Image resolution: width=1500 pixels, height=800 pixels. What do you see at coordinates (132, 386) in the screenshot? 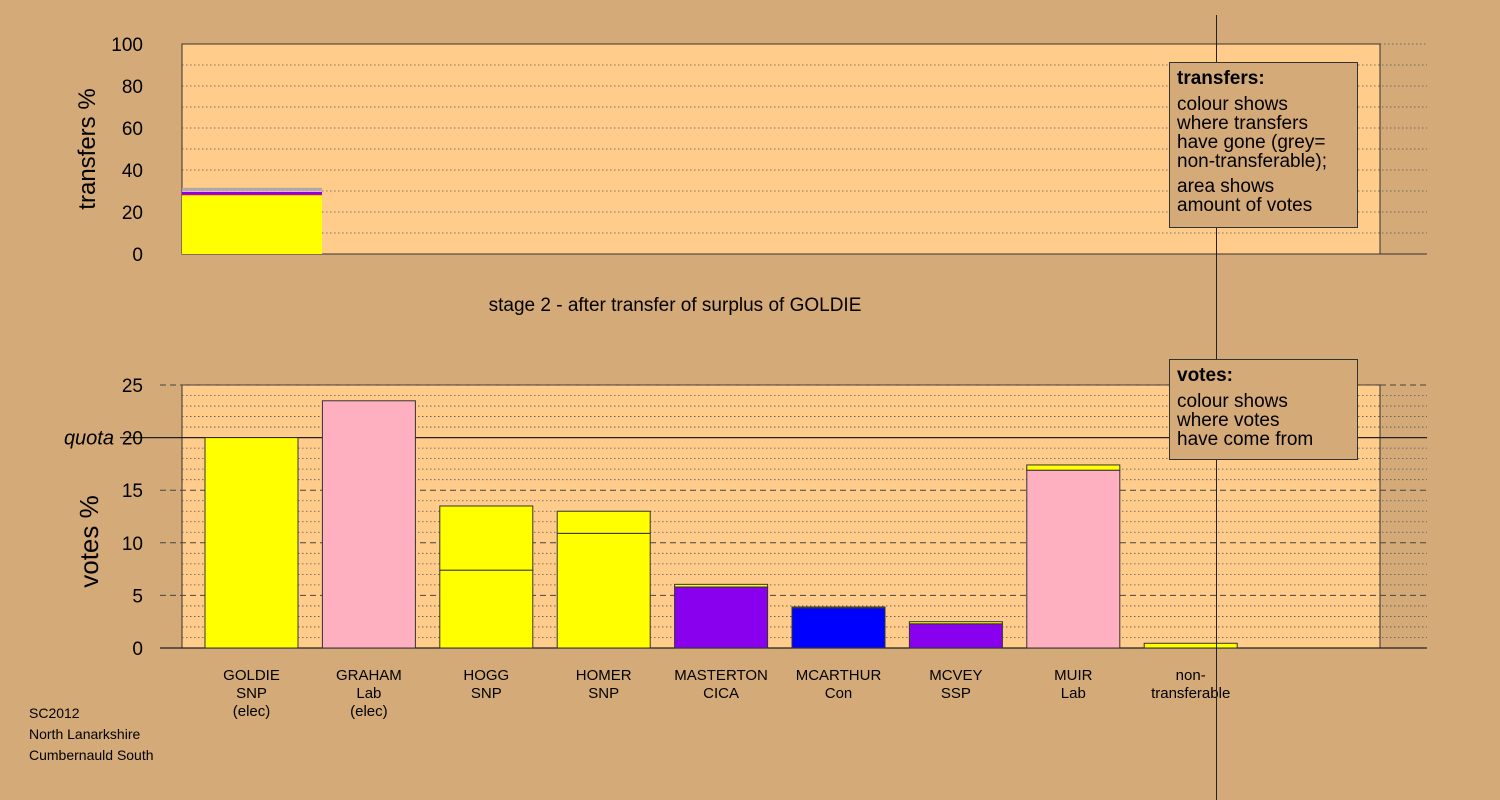
I see `votes-y-tick-label: 25` at bounding box center [132, 386].